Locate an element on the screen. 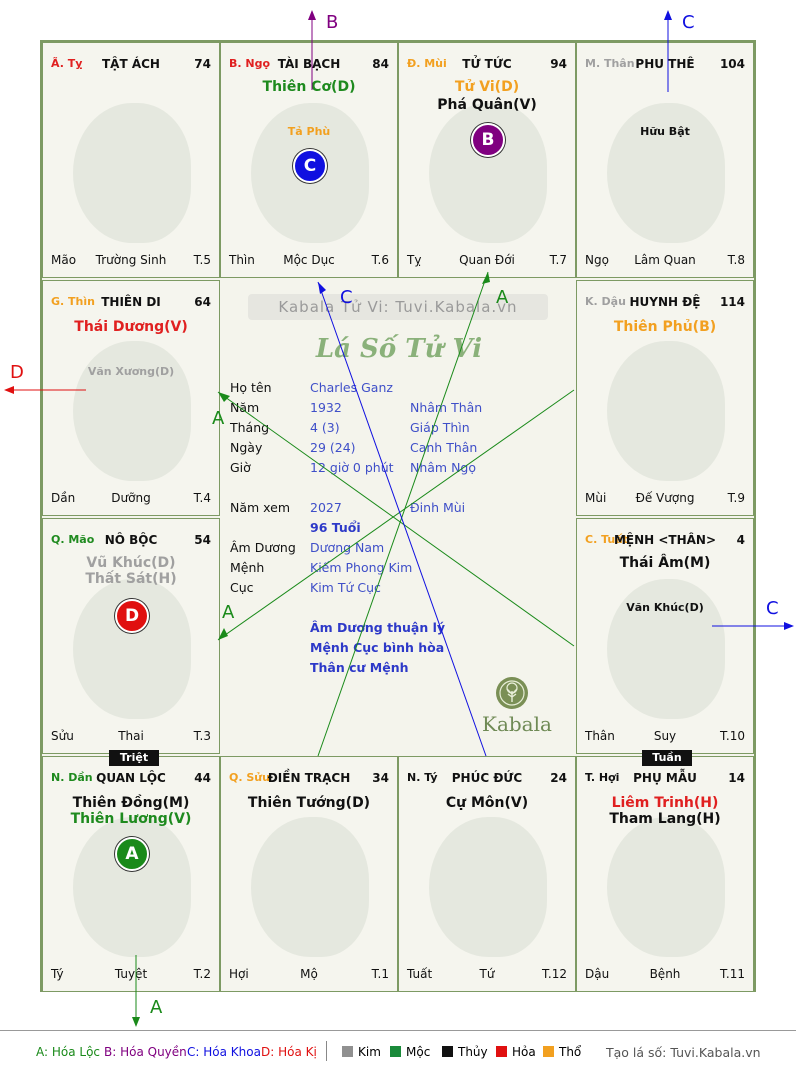 The height and width of the screenshot is (1071, 796). palace-footer: Sửu Thai T.3 is located at coordinates (131, 737).